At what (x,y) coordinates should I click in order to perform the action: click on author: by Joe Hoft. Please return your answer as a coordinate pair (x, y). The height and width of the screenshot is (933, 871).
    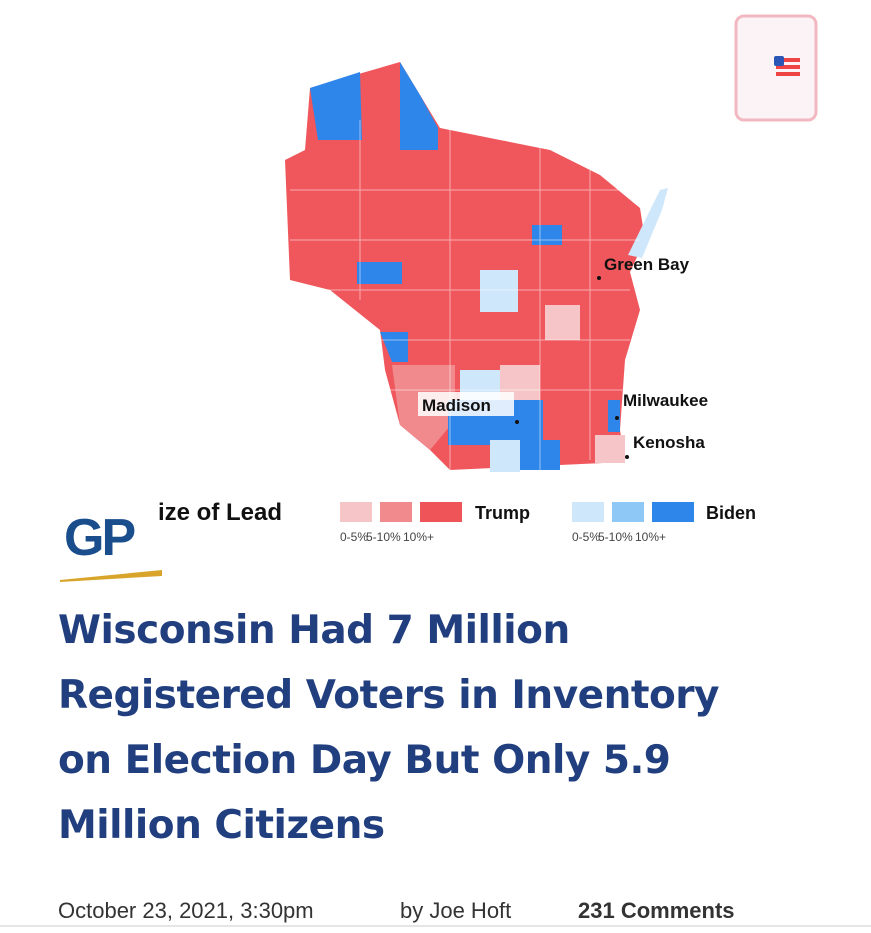
    Looking at the image, I should click on (455, 910).